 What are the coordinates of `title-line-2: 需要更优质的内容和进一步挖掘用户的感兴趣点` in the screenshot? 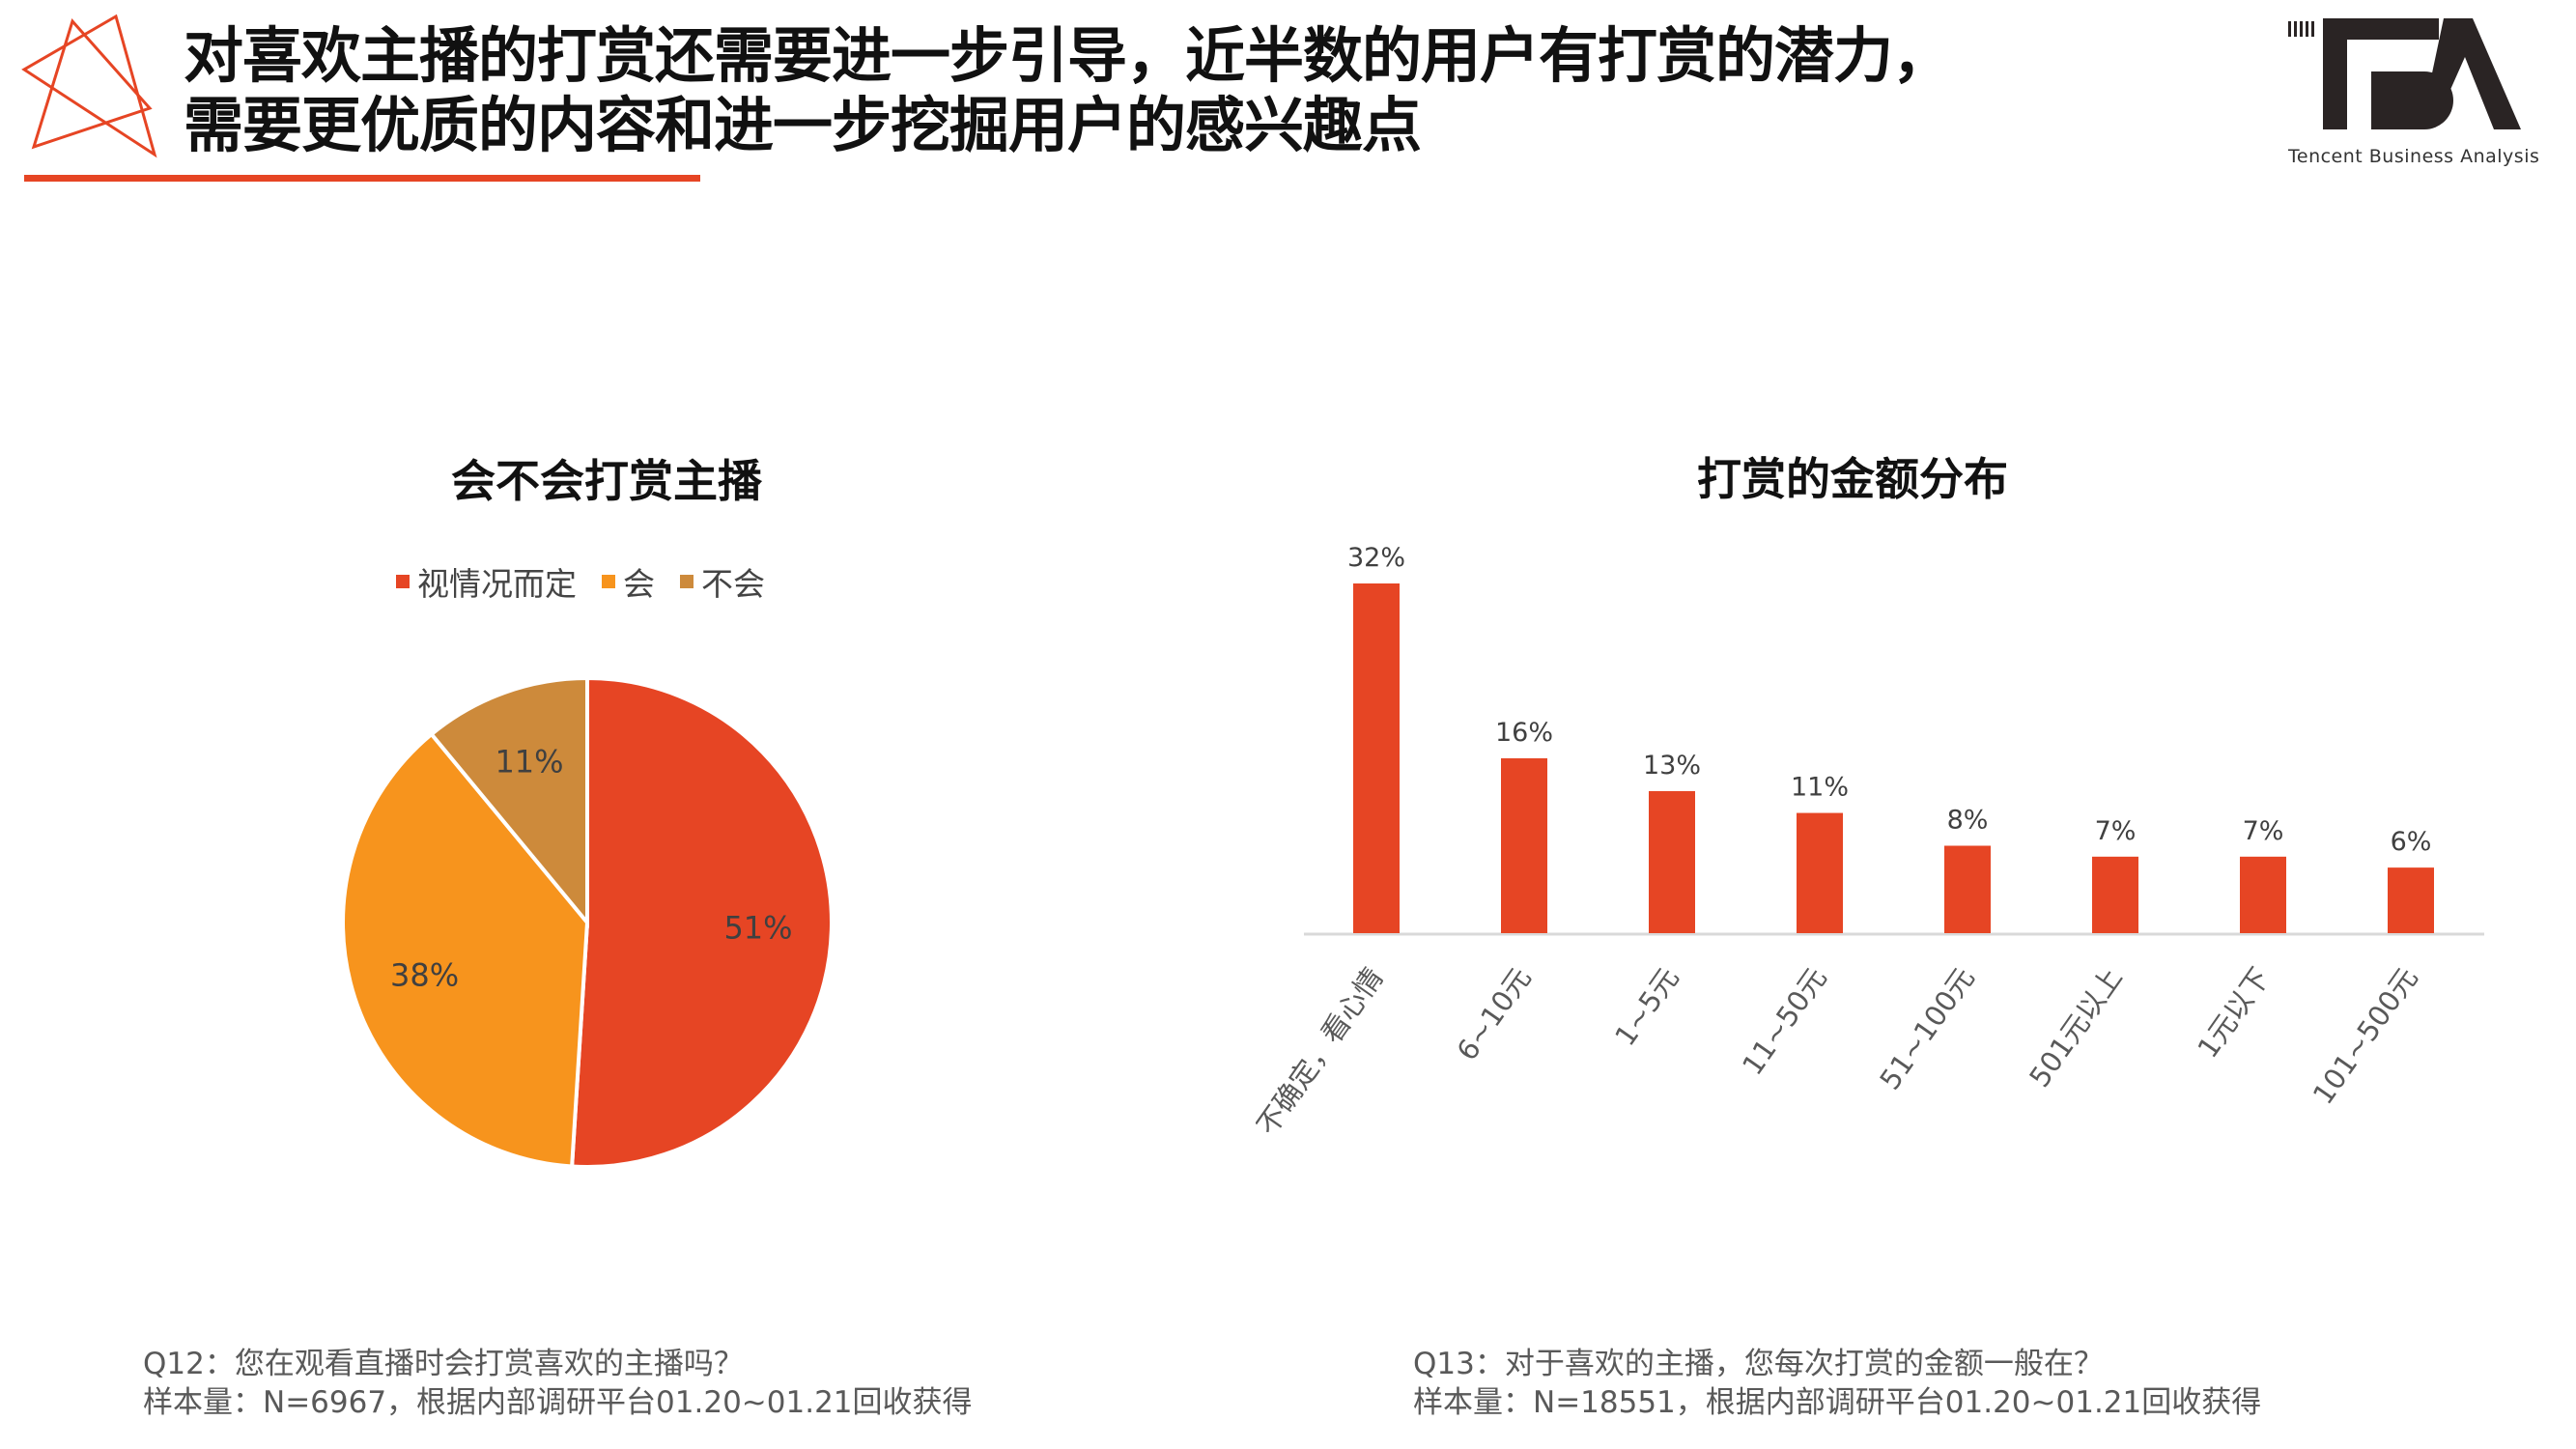 It's located at (803, 125).